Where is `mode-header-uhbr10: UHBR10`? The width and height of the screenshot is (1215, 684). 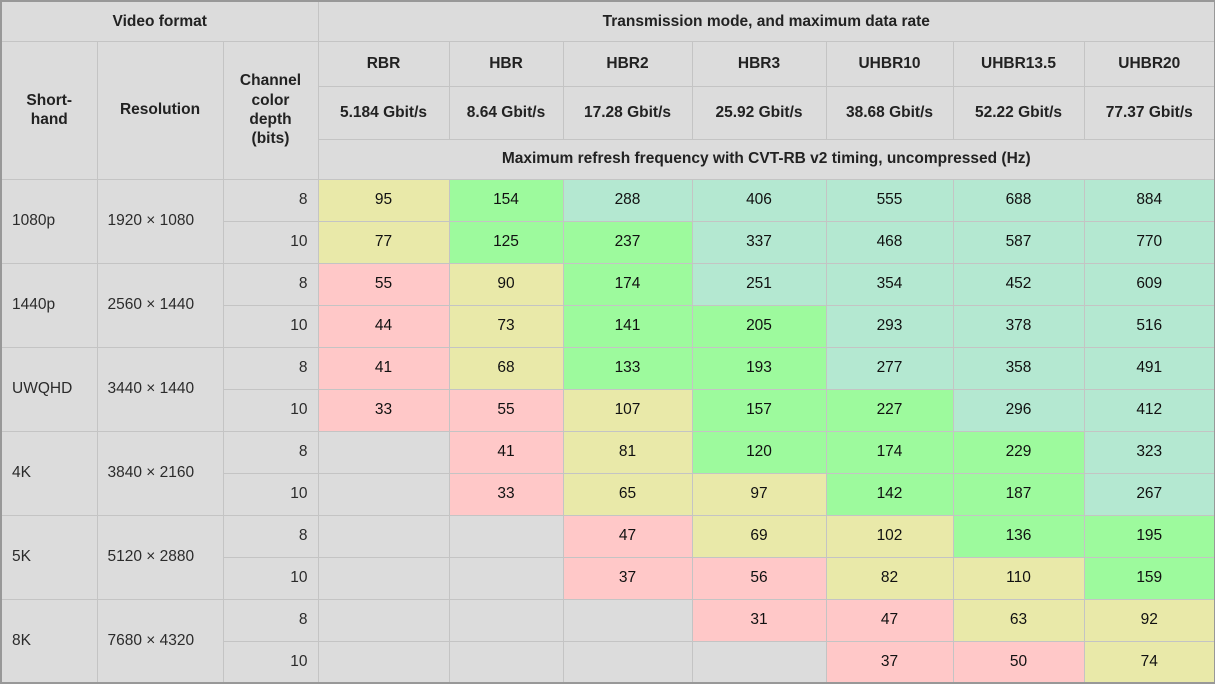 mode-header-uhbr10: UHBR10 is located at coordinates (889, 63).